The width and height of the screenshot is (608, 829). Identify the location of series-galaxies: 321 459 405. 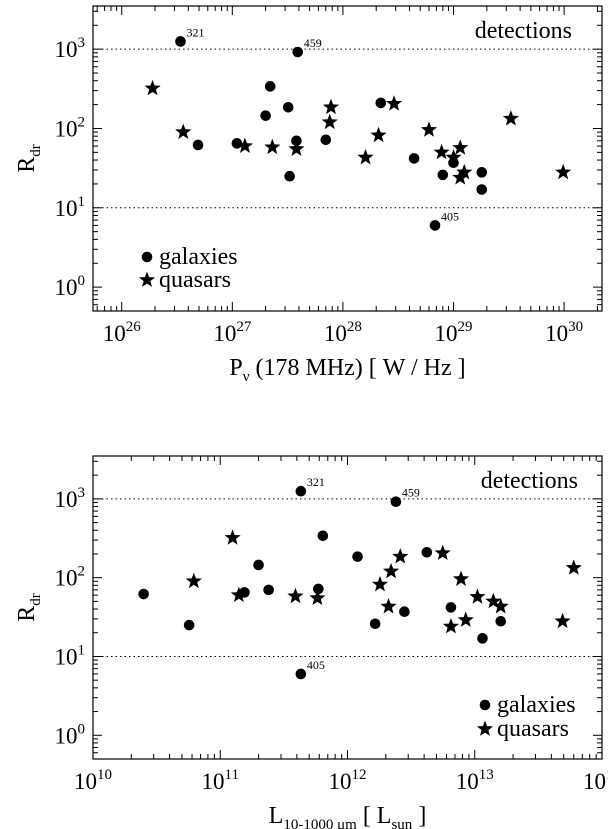
(331, 128).